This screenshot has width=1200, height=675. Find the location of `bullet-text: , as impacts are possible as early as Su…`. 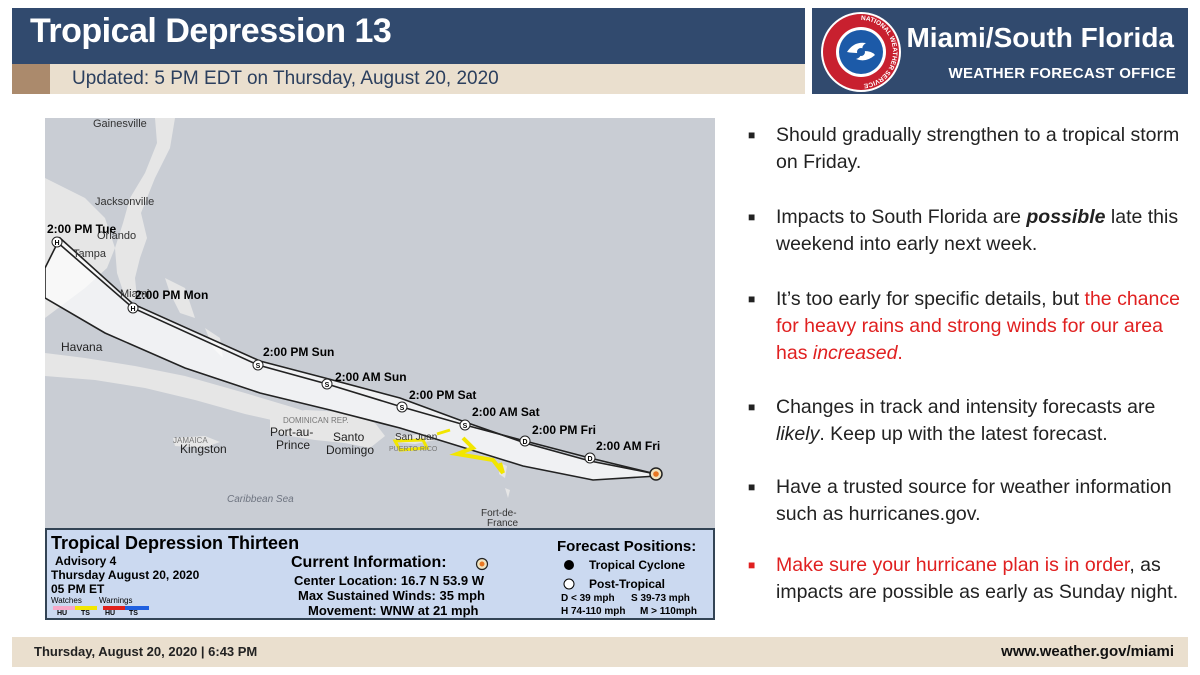

bullet-text: , as impacts are possible as early as Su… is located at coordinates (977, 578).